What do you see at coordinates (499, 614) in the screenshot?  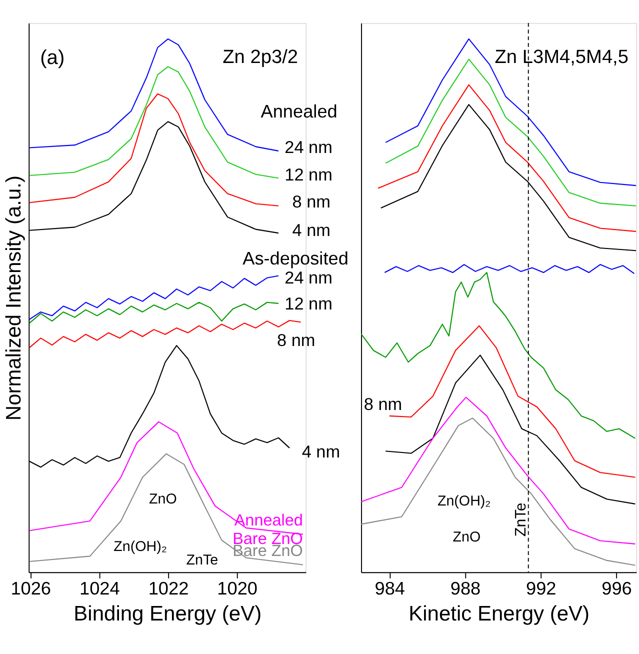 I see `x-axis-title: Kinetic Energy (eV)` at bounding box center [499, 614].